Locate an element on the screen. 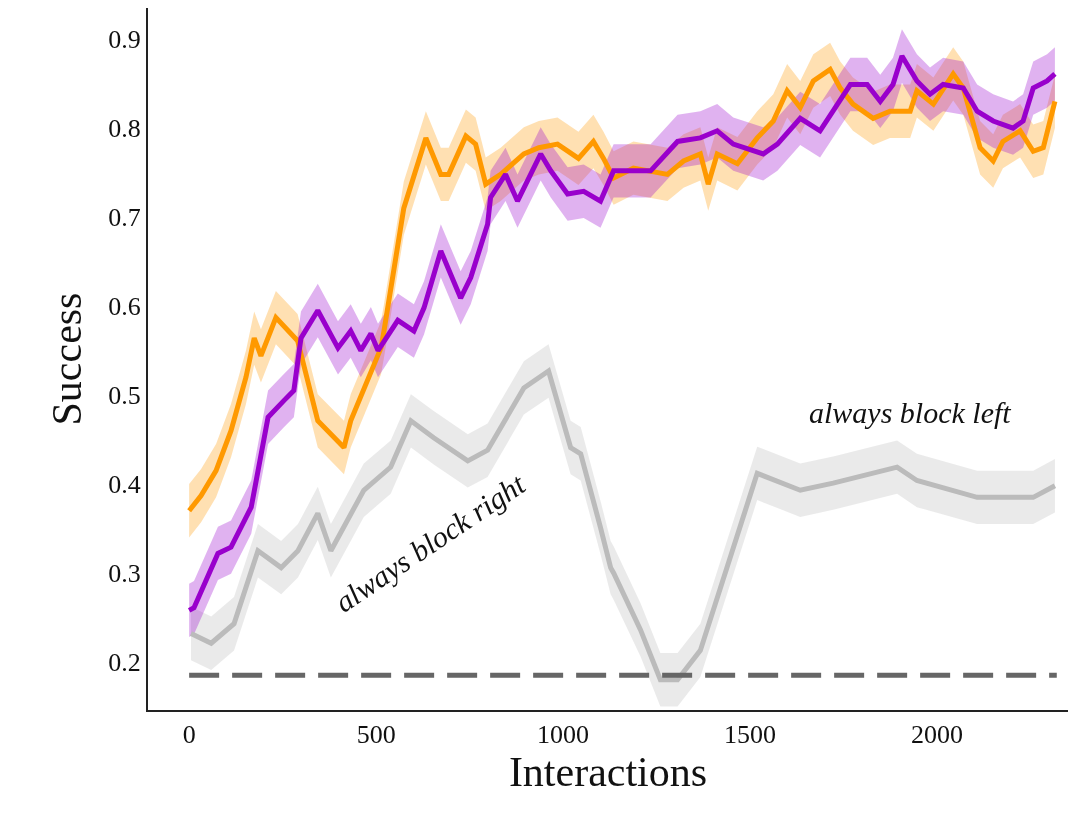  y-tick-label: 0.7 is located at coordinates (124, 218).